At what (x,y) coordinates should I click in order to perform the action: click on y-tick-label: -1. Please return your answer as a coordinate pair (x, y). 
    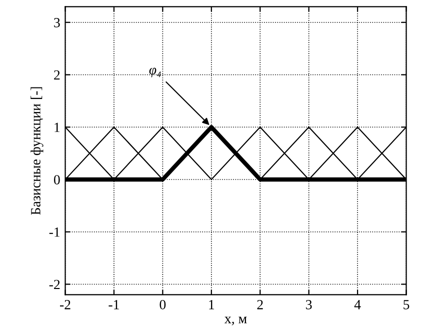
    Looking at the image, I should click on (54, 232).